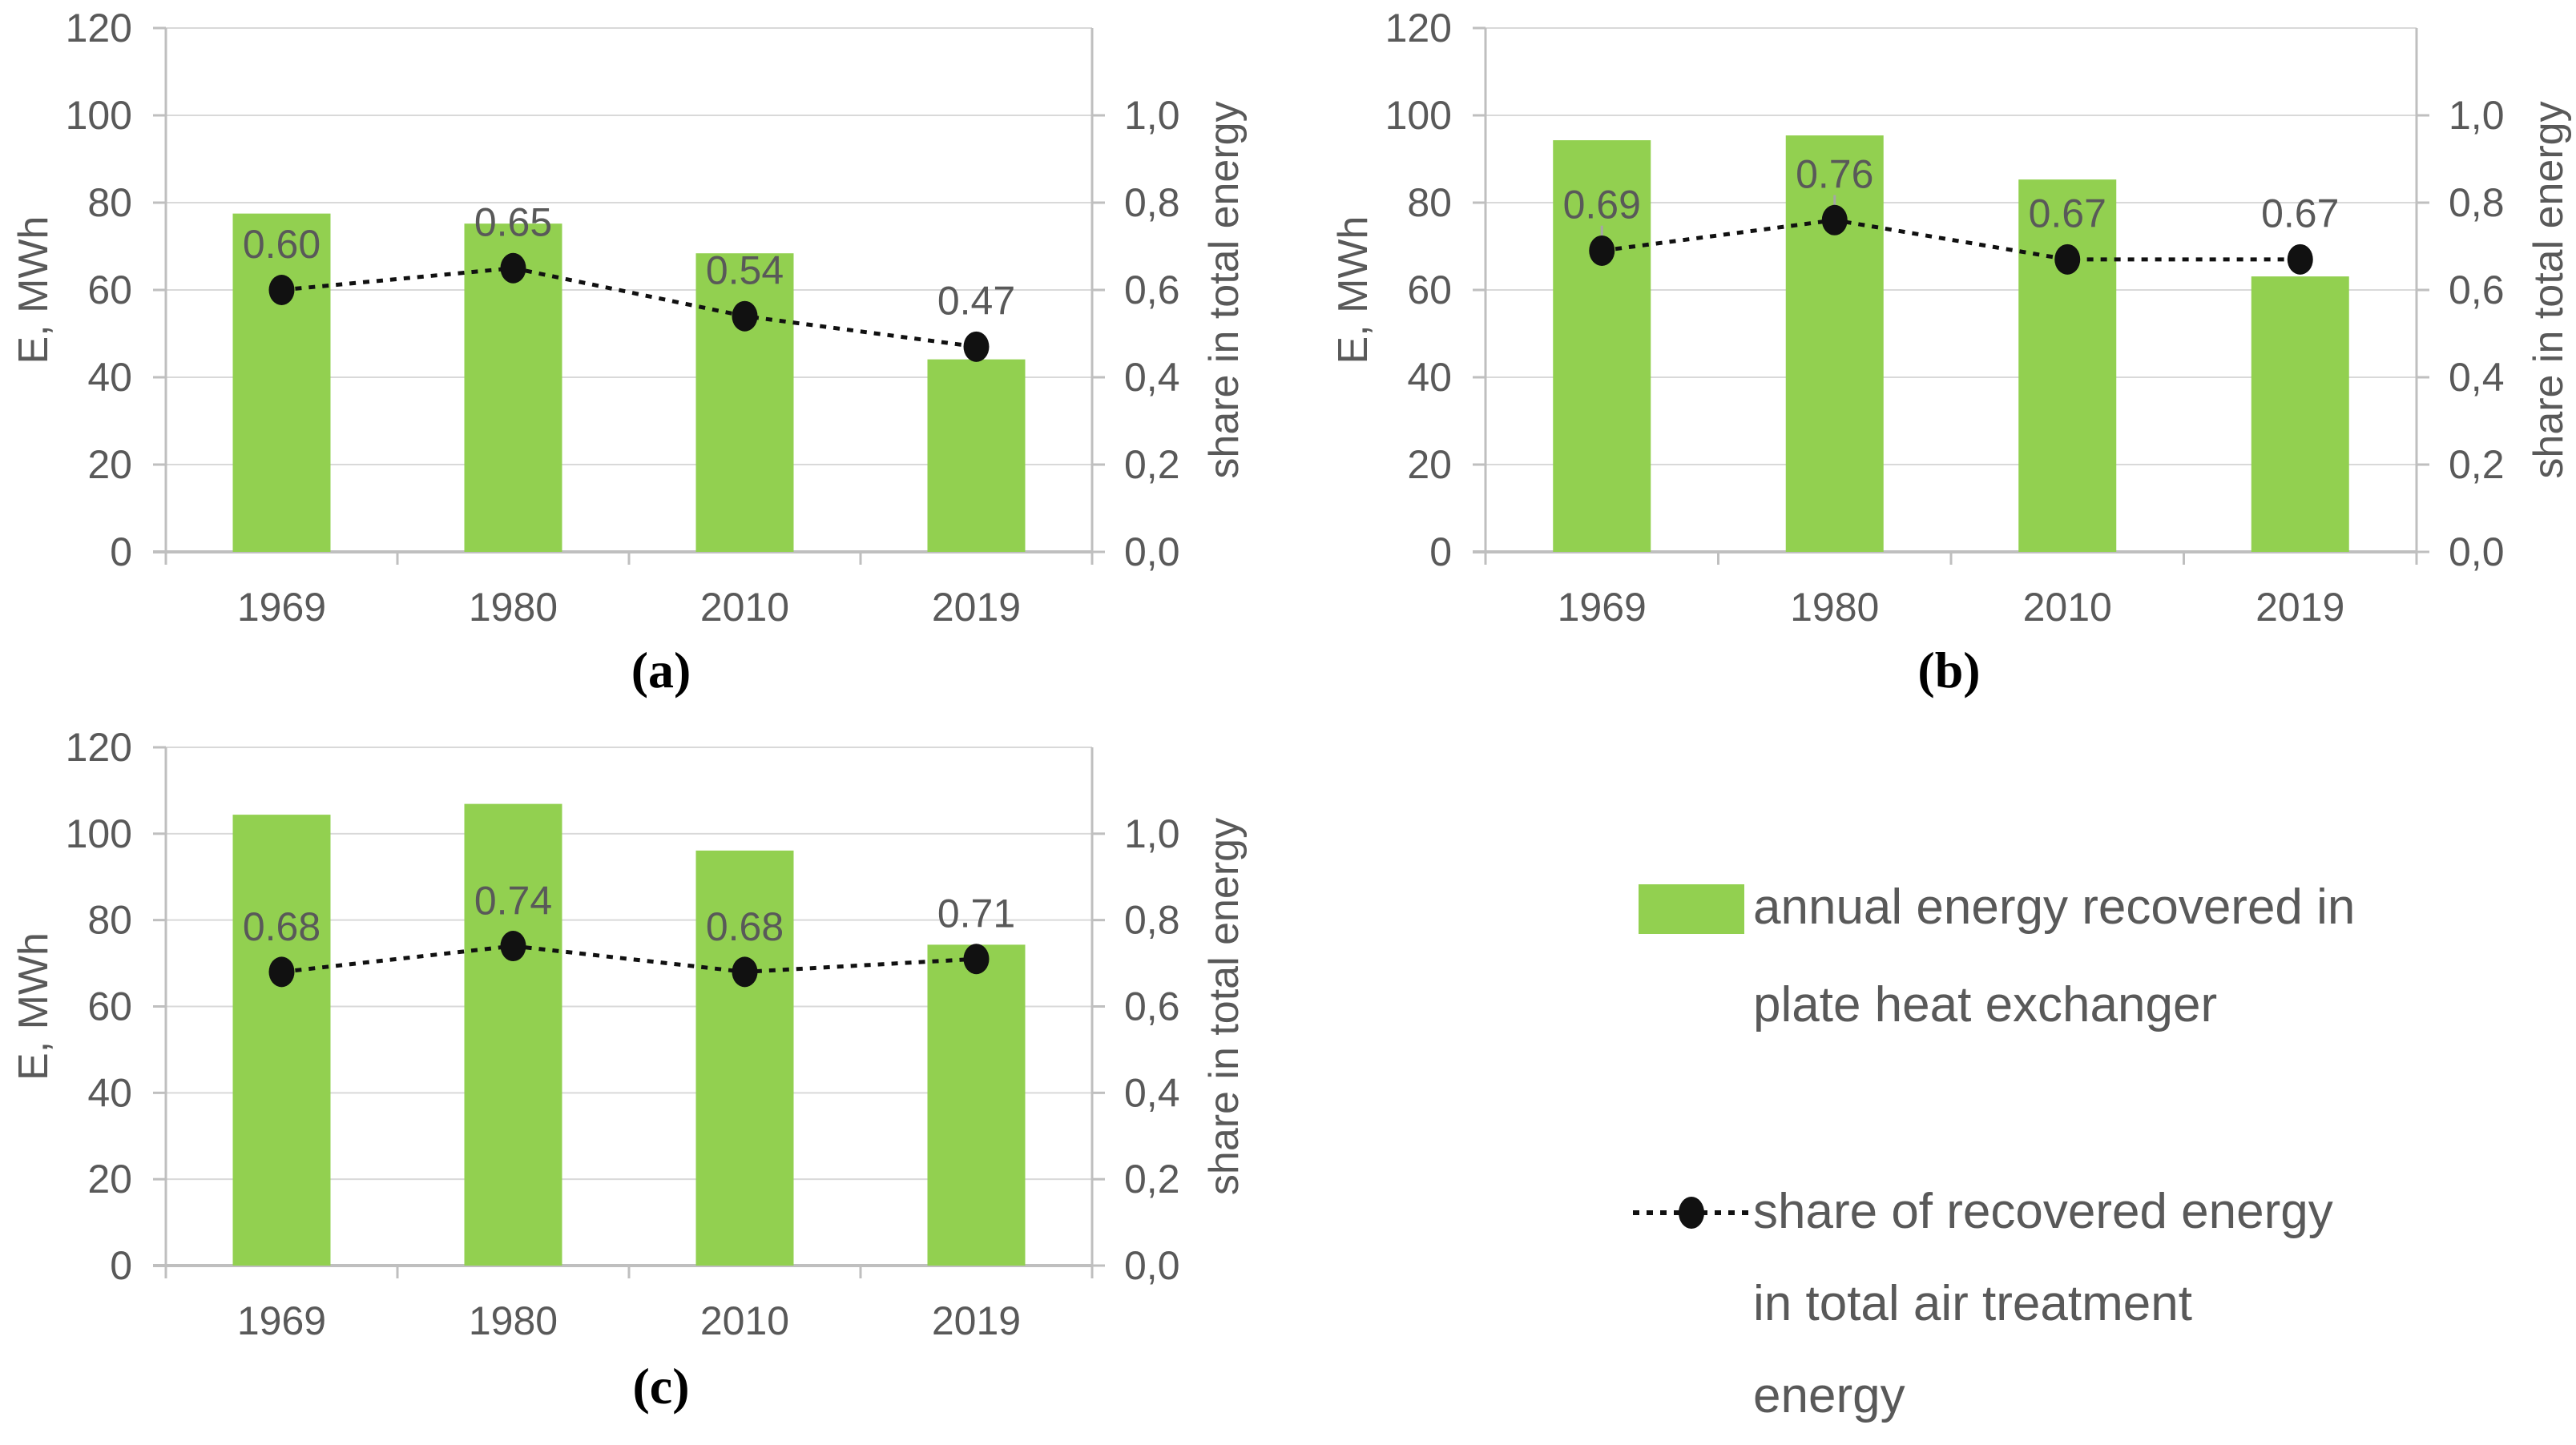  What do you see at coordinates (1691, 909) in the screenshot?
I see `bar-series-swatch-icon` at bounding box center [1691, 909].